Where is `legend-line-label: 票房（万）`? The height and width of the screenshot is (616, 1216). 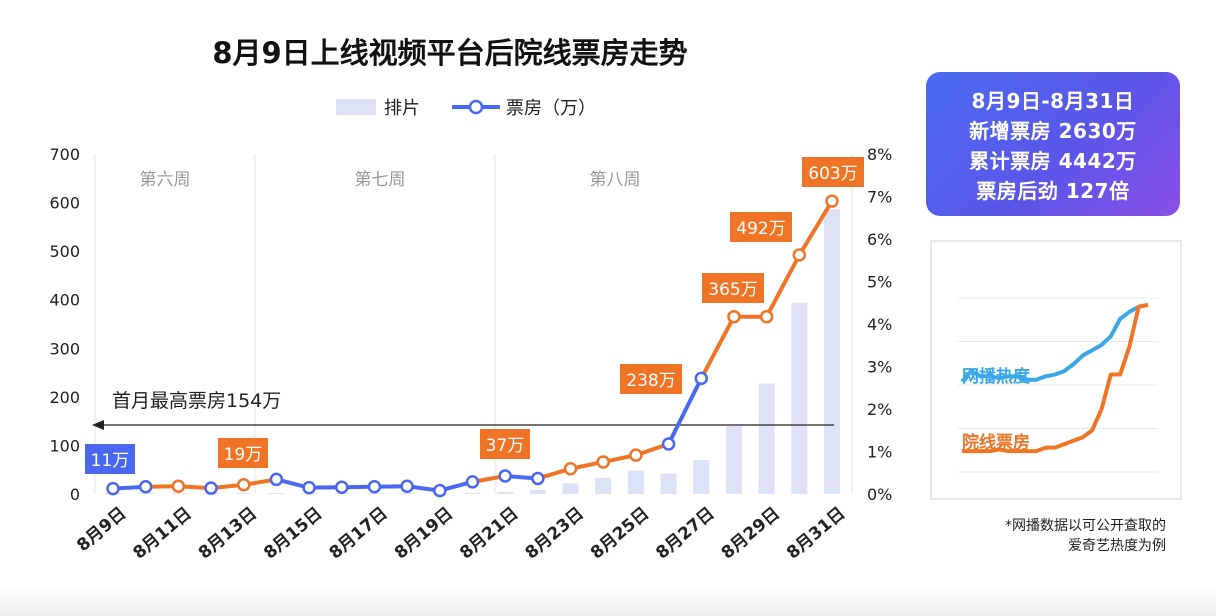
legend-line-label: 票房（万） is located at coordinates (551, 108).